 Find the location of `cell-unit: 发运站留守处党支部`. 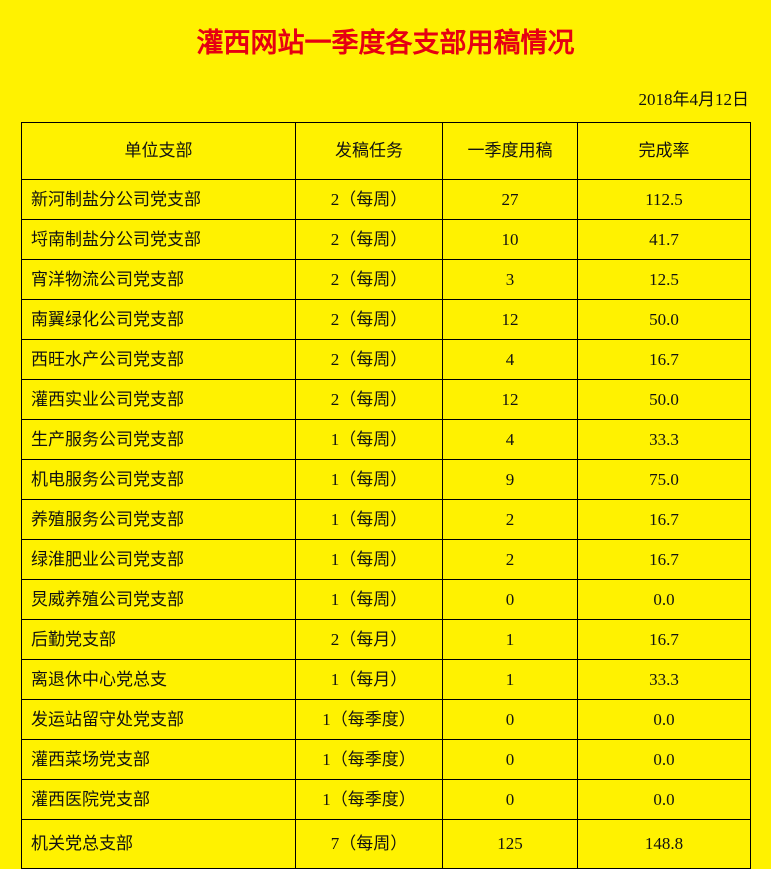

cell-unit: 发运站留守处党支部 is located at coordinates (158, 719).